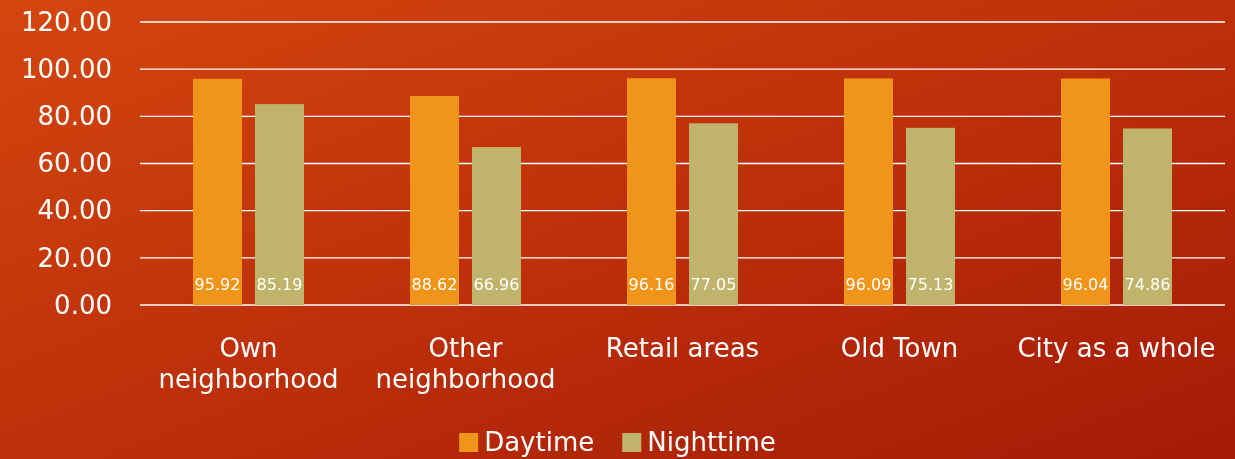  What do you see at coordinates (74, 210) in the screenshot?
I see `y-tick-label: 40.00` at bounding box center [74, 210].